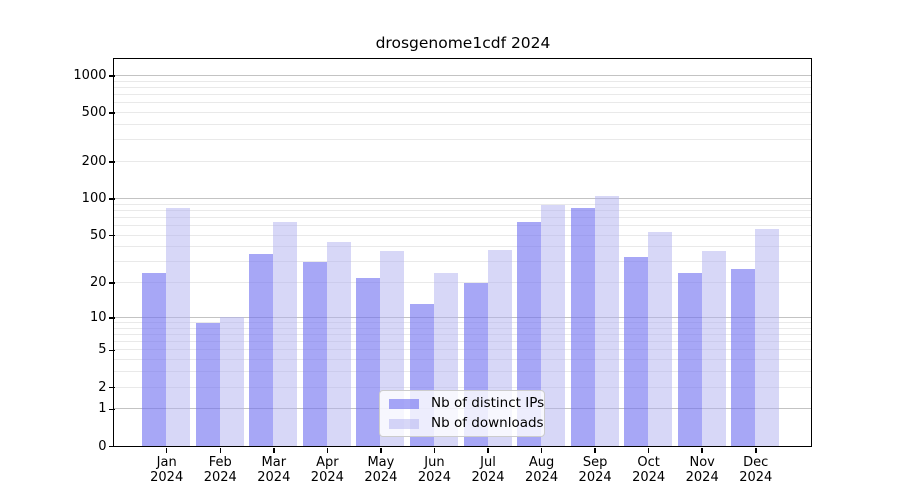  What do you see at coordinates (595, 462) in the screenshot?
I see `x-tick-label-month: Sep` at bounding box center [595, 462].